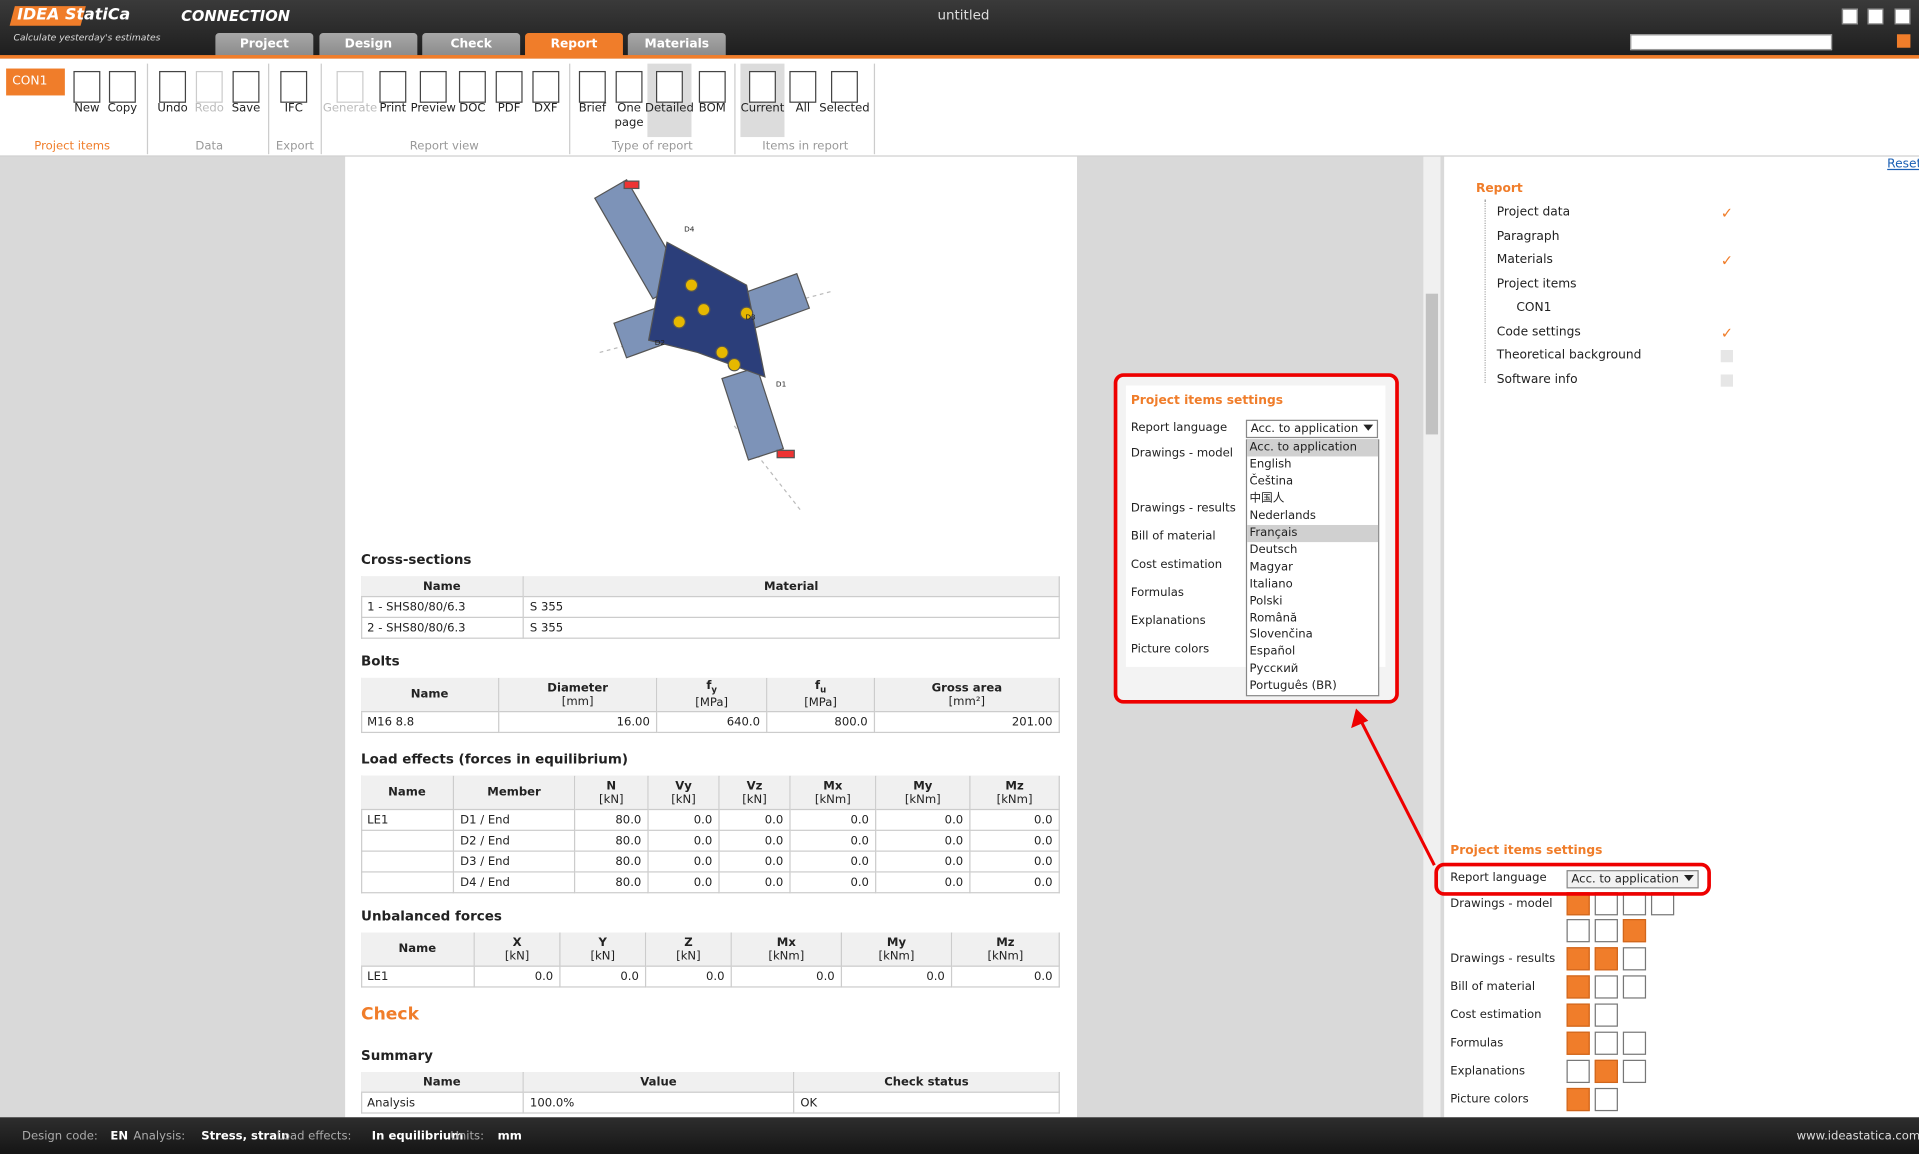  I want to click on language-option: Español, so click(1272, 652).